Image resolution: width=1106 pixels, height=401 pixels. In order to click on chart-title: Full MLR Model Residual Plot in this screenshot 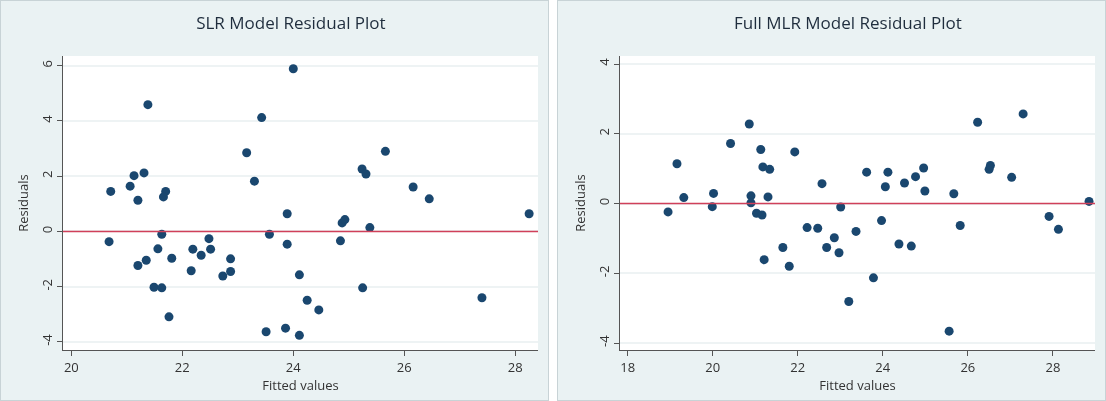, I will do `click(848, 22)`.